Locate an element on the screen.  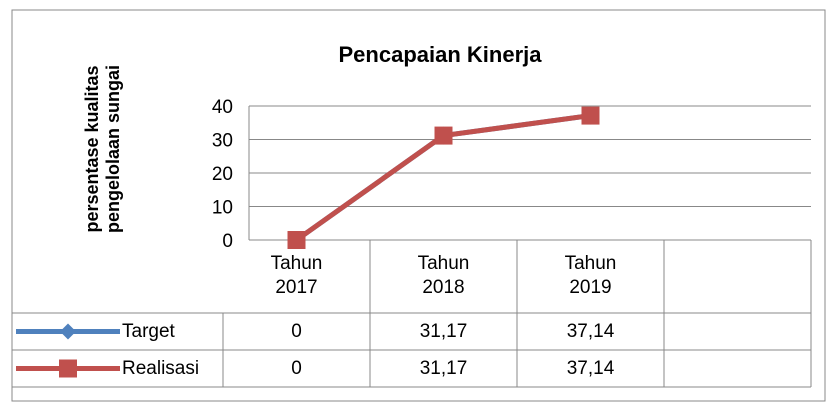
legend-label: Realisasi is located at coordinates (161, 368).